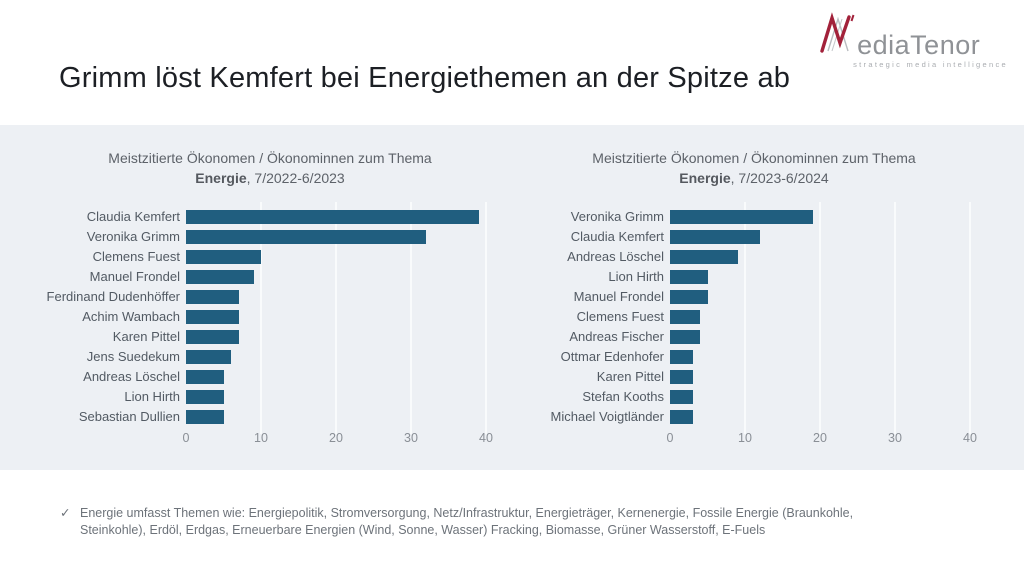  I want to click on category-label: Stefan Kooths, so click(623, 396).